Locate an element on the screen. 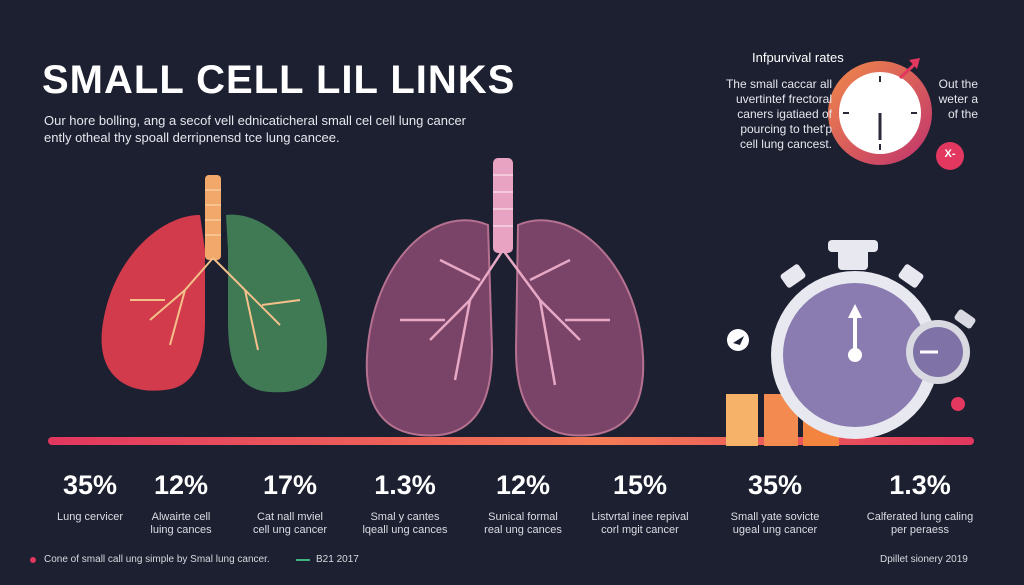  rates-line-4: pourcing to thet'p is located at coordinates (786, 129).